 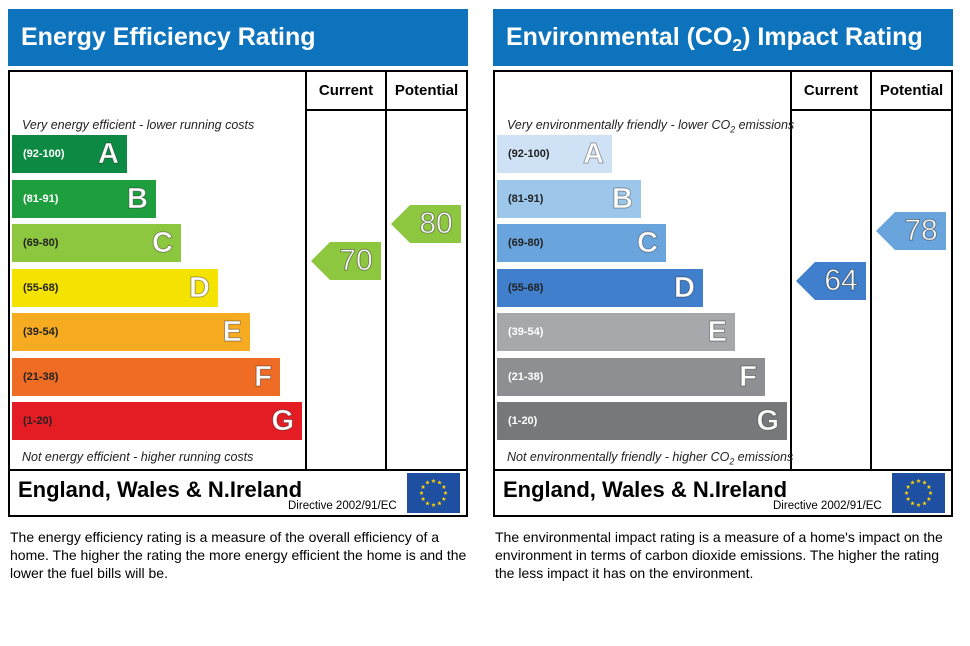 What do you see at coordinates (238, 37) in the screenshot?
I see `energy-panel-title: Energy Efficiency Rating` at bounding box center [238, 37].